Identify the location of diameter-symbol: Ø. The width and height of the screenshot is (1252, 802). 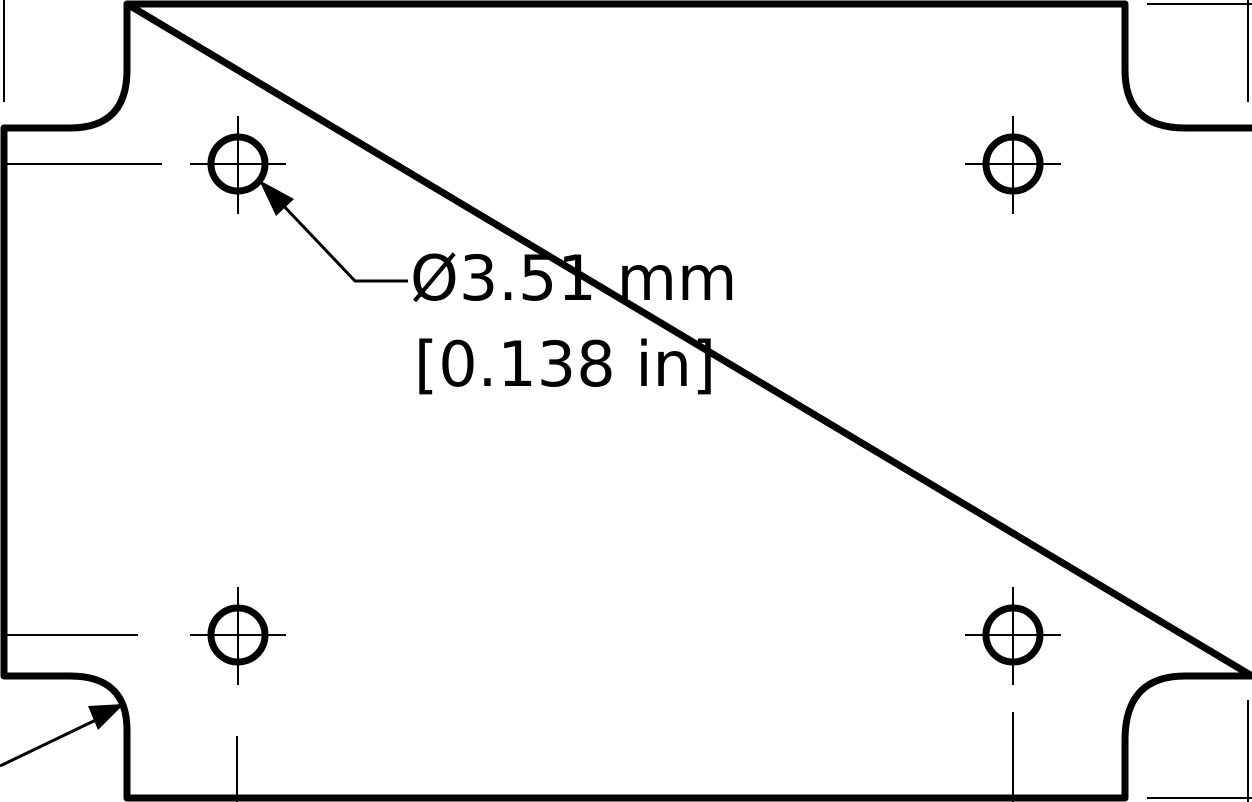
(434, 278).